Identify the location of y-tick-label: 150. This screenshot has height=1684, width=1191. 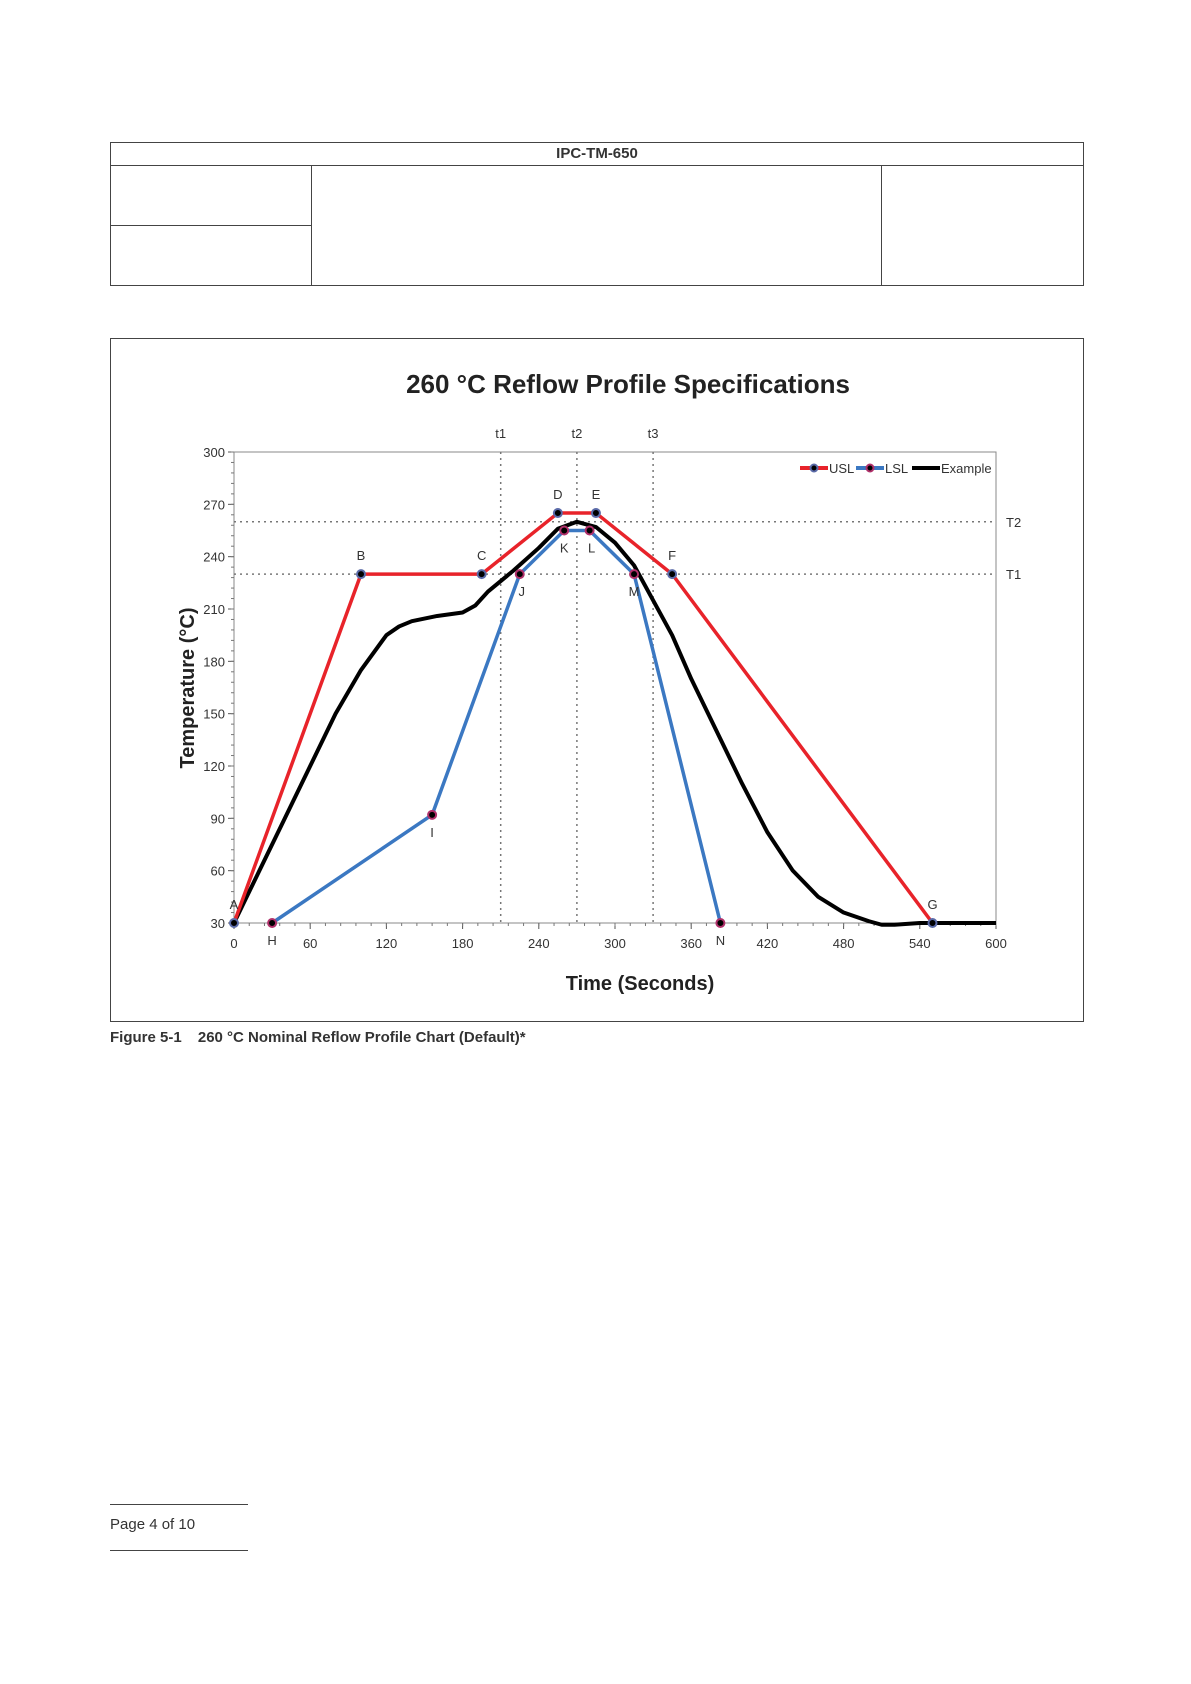
(214, 714).